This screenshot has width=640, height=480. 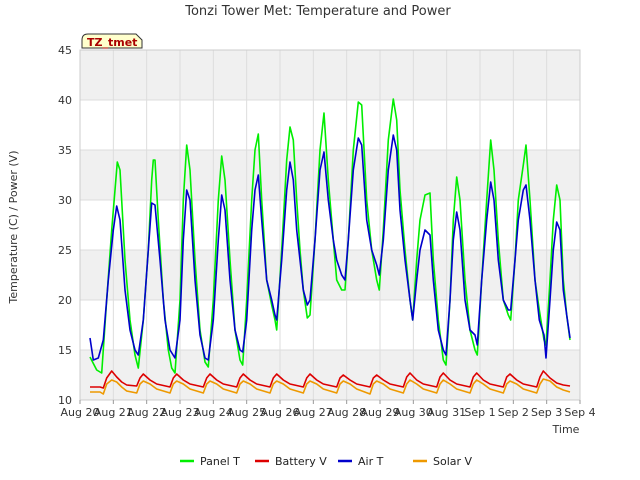 What do you see at coordinates (146, 412) in the screenshot?
I see `x-tick-label: Aug 22` at bounding box center [146, 412].